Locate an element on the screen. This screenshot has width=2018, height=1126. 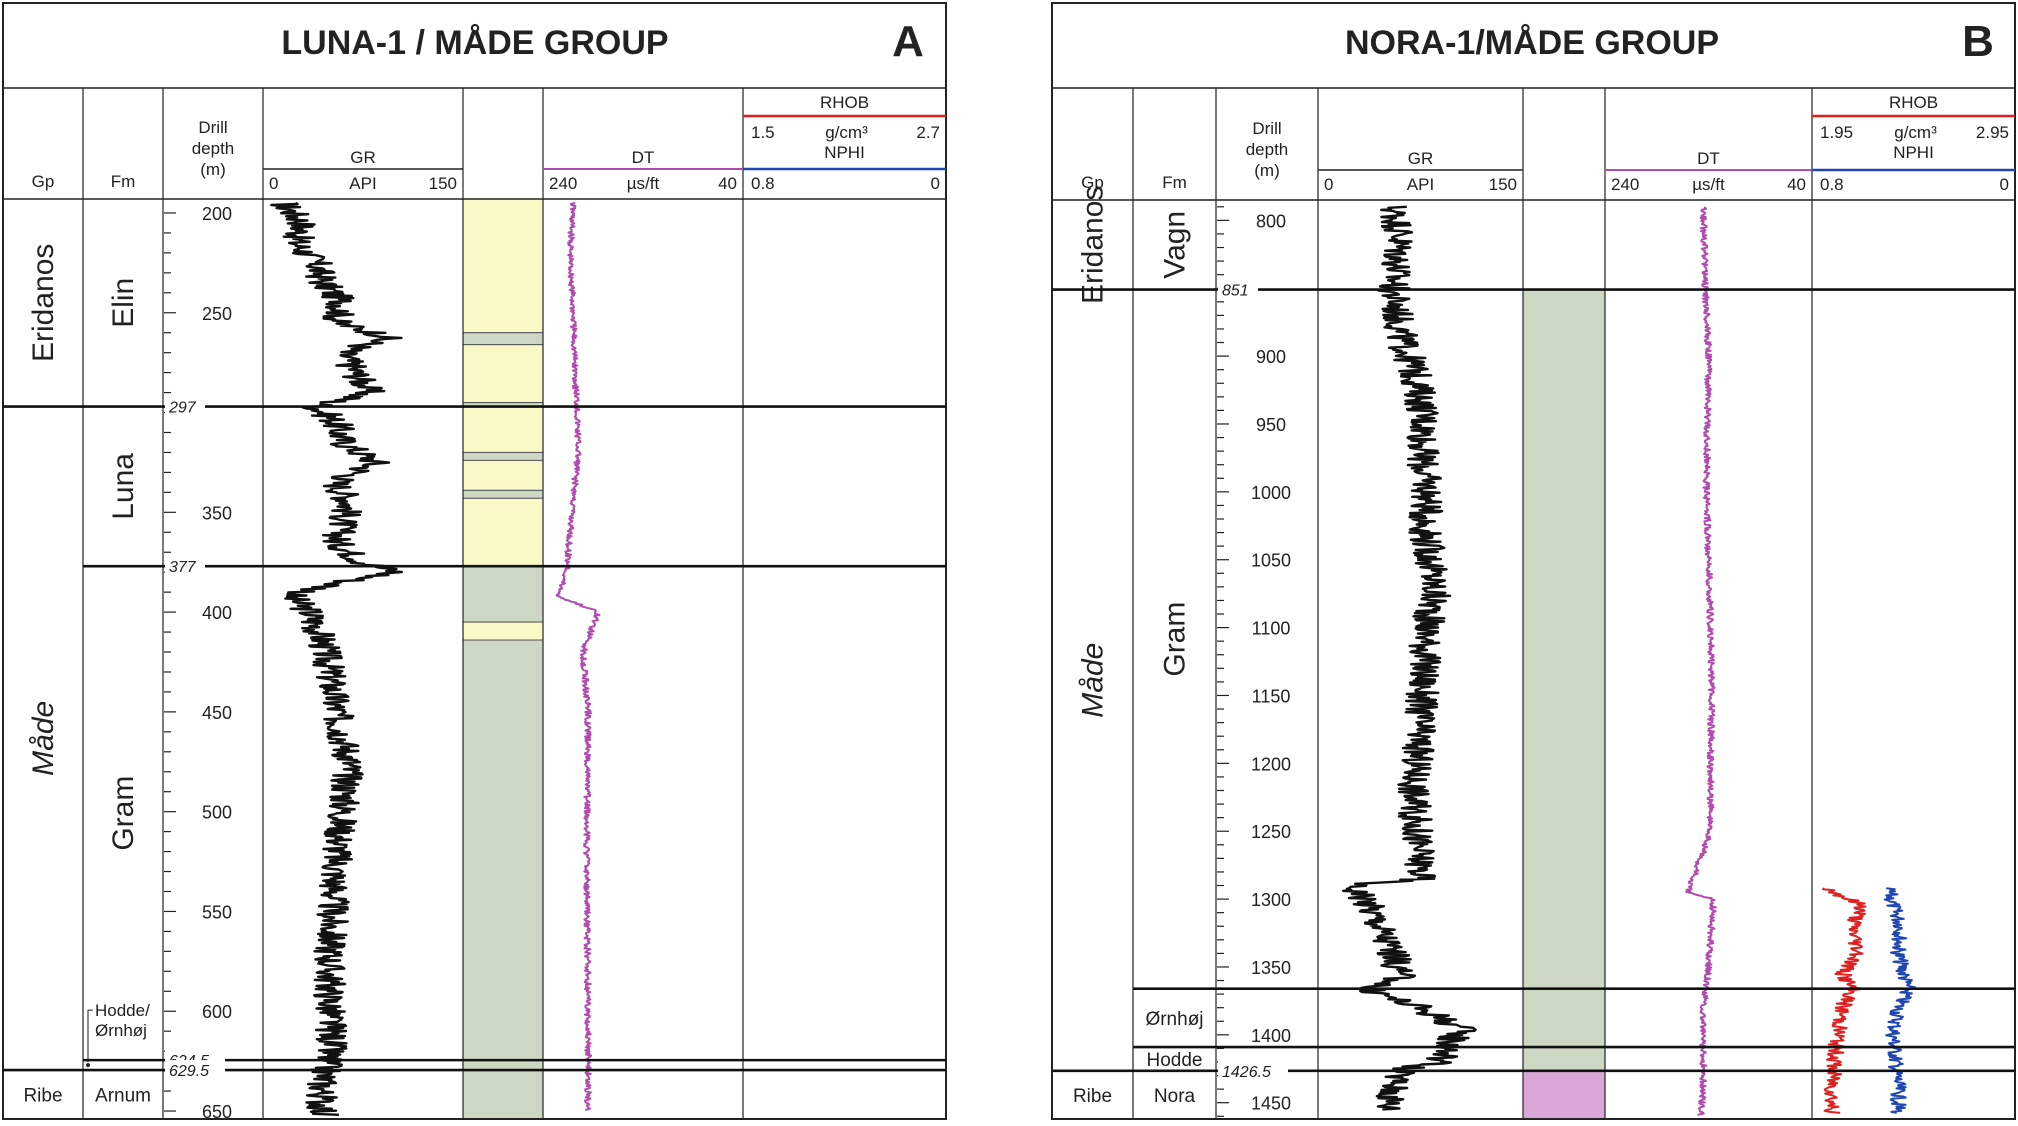
depth-tick-label: 600 is located at coordinates (217, 1012).